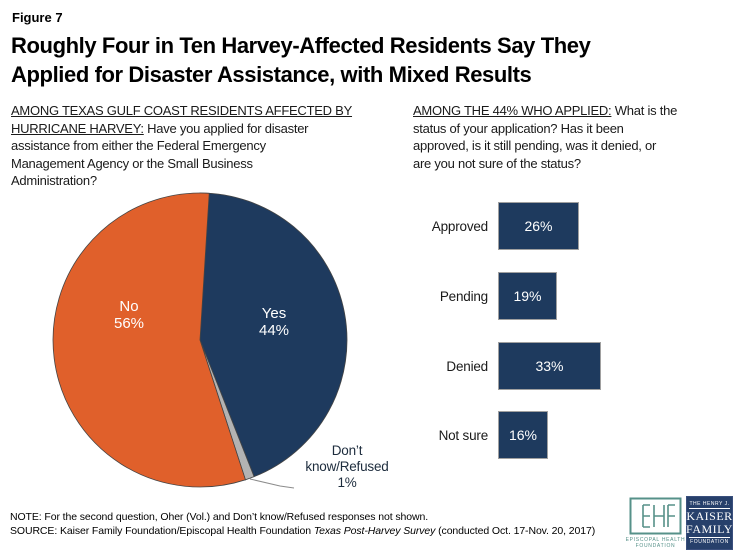 Image resolution: width=735 pixels, height=551 pixels. Describe the element at coordinates (149, 340) in the screenshot. I see `pie-slice-no` at that location.